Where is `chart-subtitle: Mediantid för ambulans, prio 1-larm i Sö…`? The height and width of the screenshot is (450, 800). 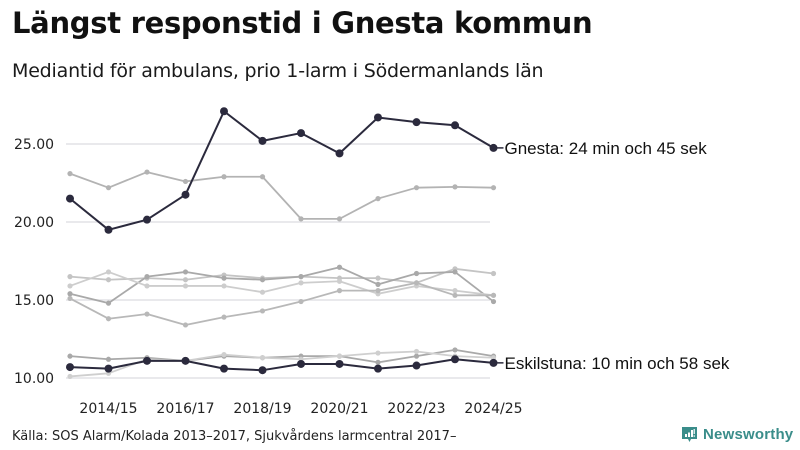 chart-subtitle: Mediantid för ambulans, prio 1-larm i Sö… is located at coordinates (278, 71).